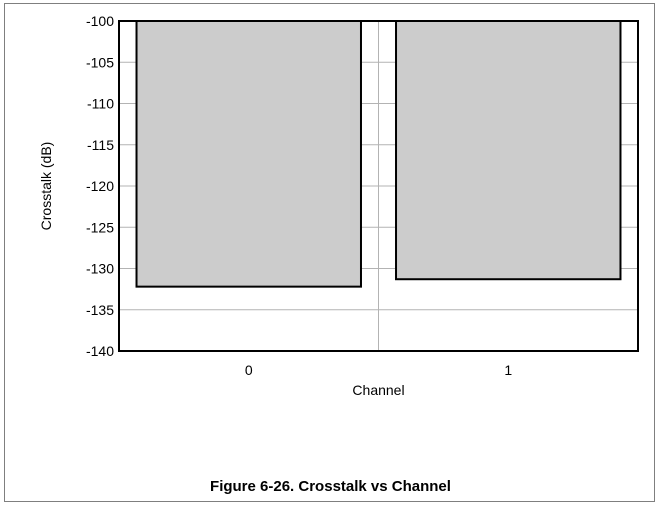 The height and width of the screenshot is (508, 661). I want to click on y-tick-labels: -100 -105 -110 -115 -120 -125 -130 -135 -140, so click(100, 186).